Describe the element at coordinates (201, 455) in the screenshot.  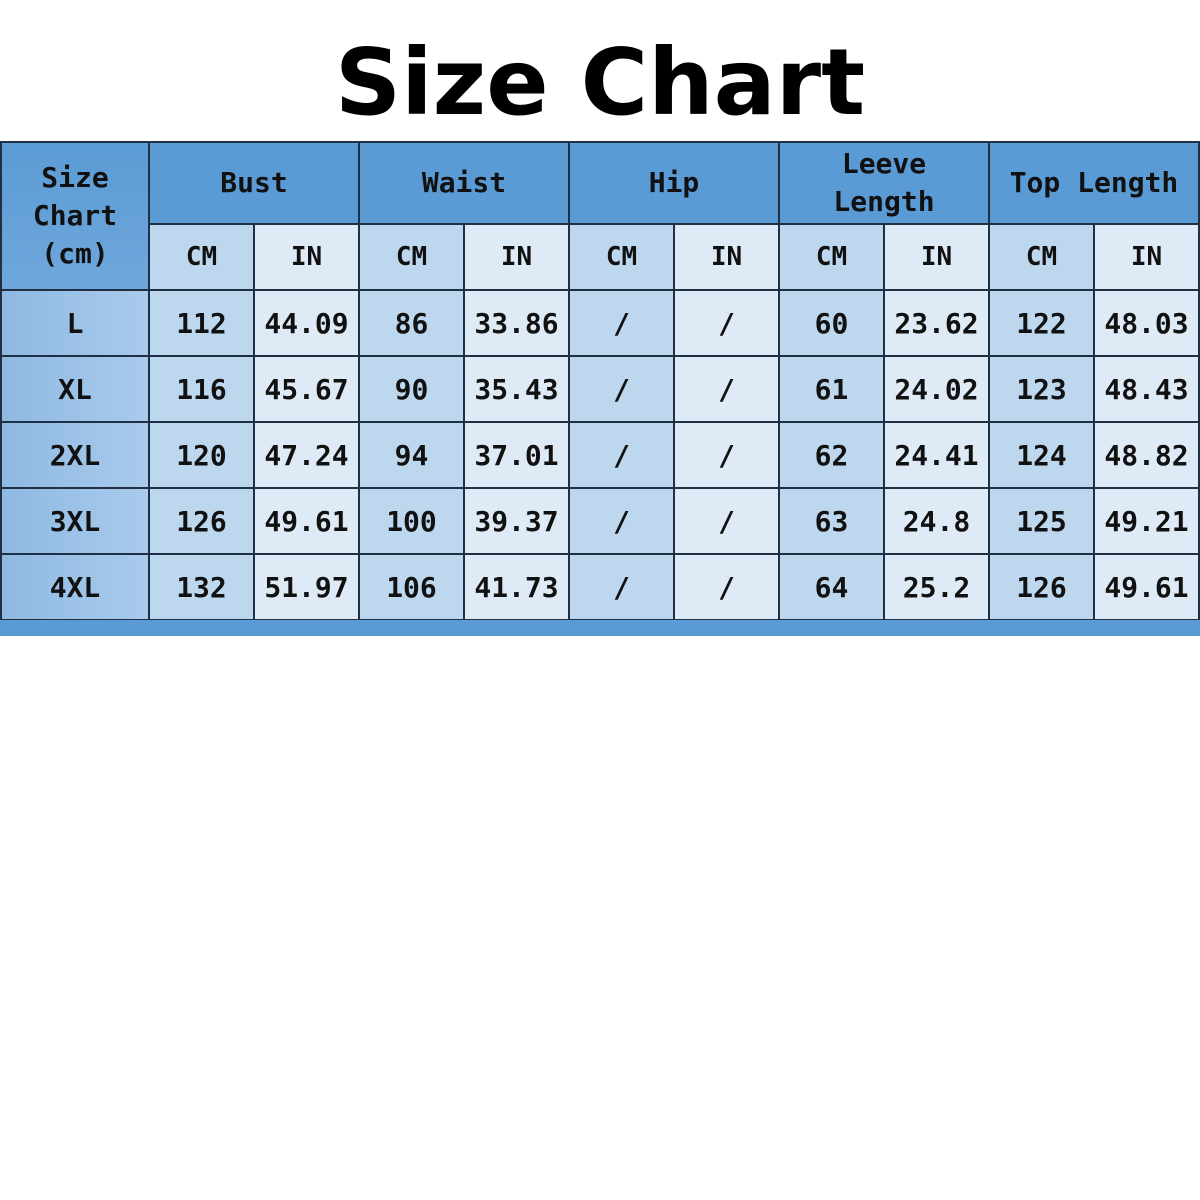
I see `table-cell: 120` at that location.